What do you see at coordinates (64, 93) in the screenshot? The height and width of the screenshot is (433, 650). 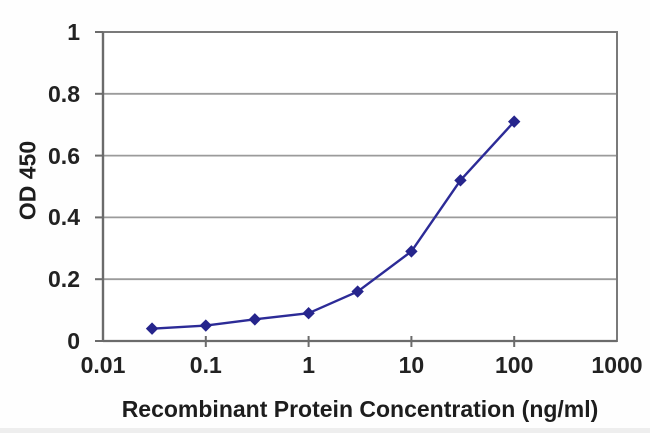 I see `y-tick-label: 0.8` at bounding box center [64, 93].